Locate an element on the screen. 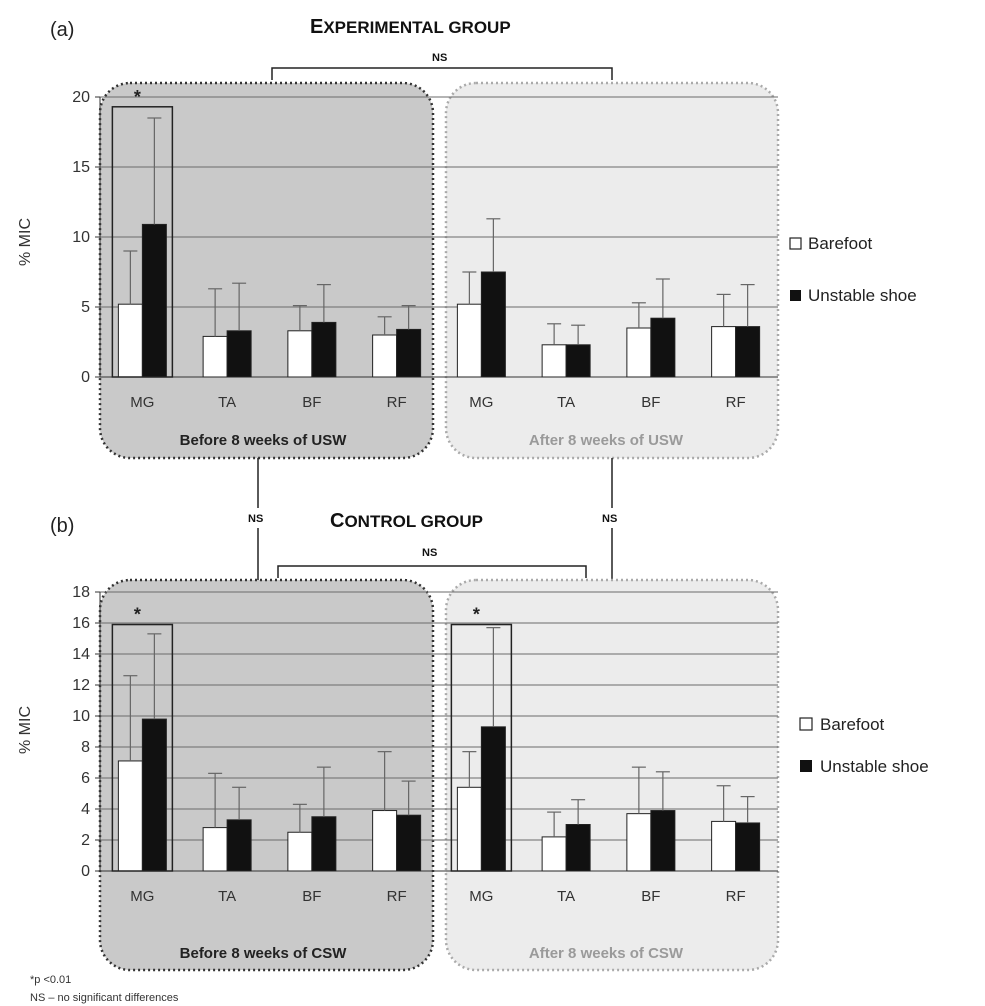 Image resolution: width=985 pixels, height=1006 pixels. chart-a-category-label: MG is located at coordinates (481, 402).